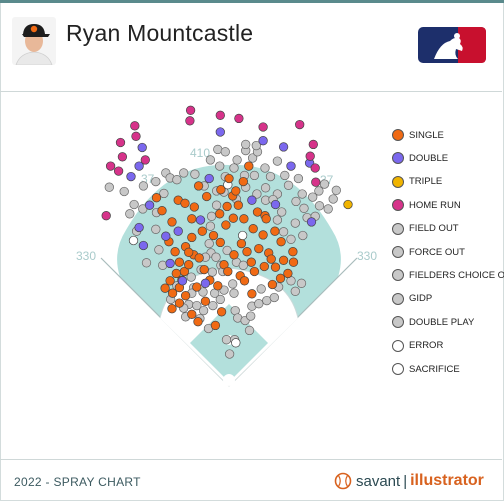  What do you see at coordinates (412, 299) in the screenshot?
I see `legend-item-gidp: GIDP` at bounding box center [412, 299].